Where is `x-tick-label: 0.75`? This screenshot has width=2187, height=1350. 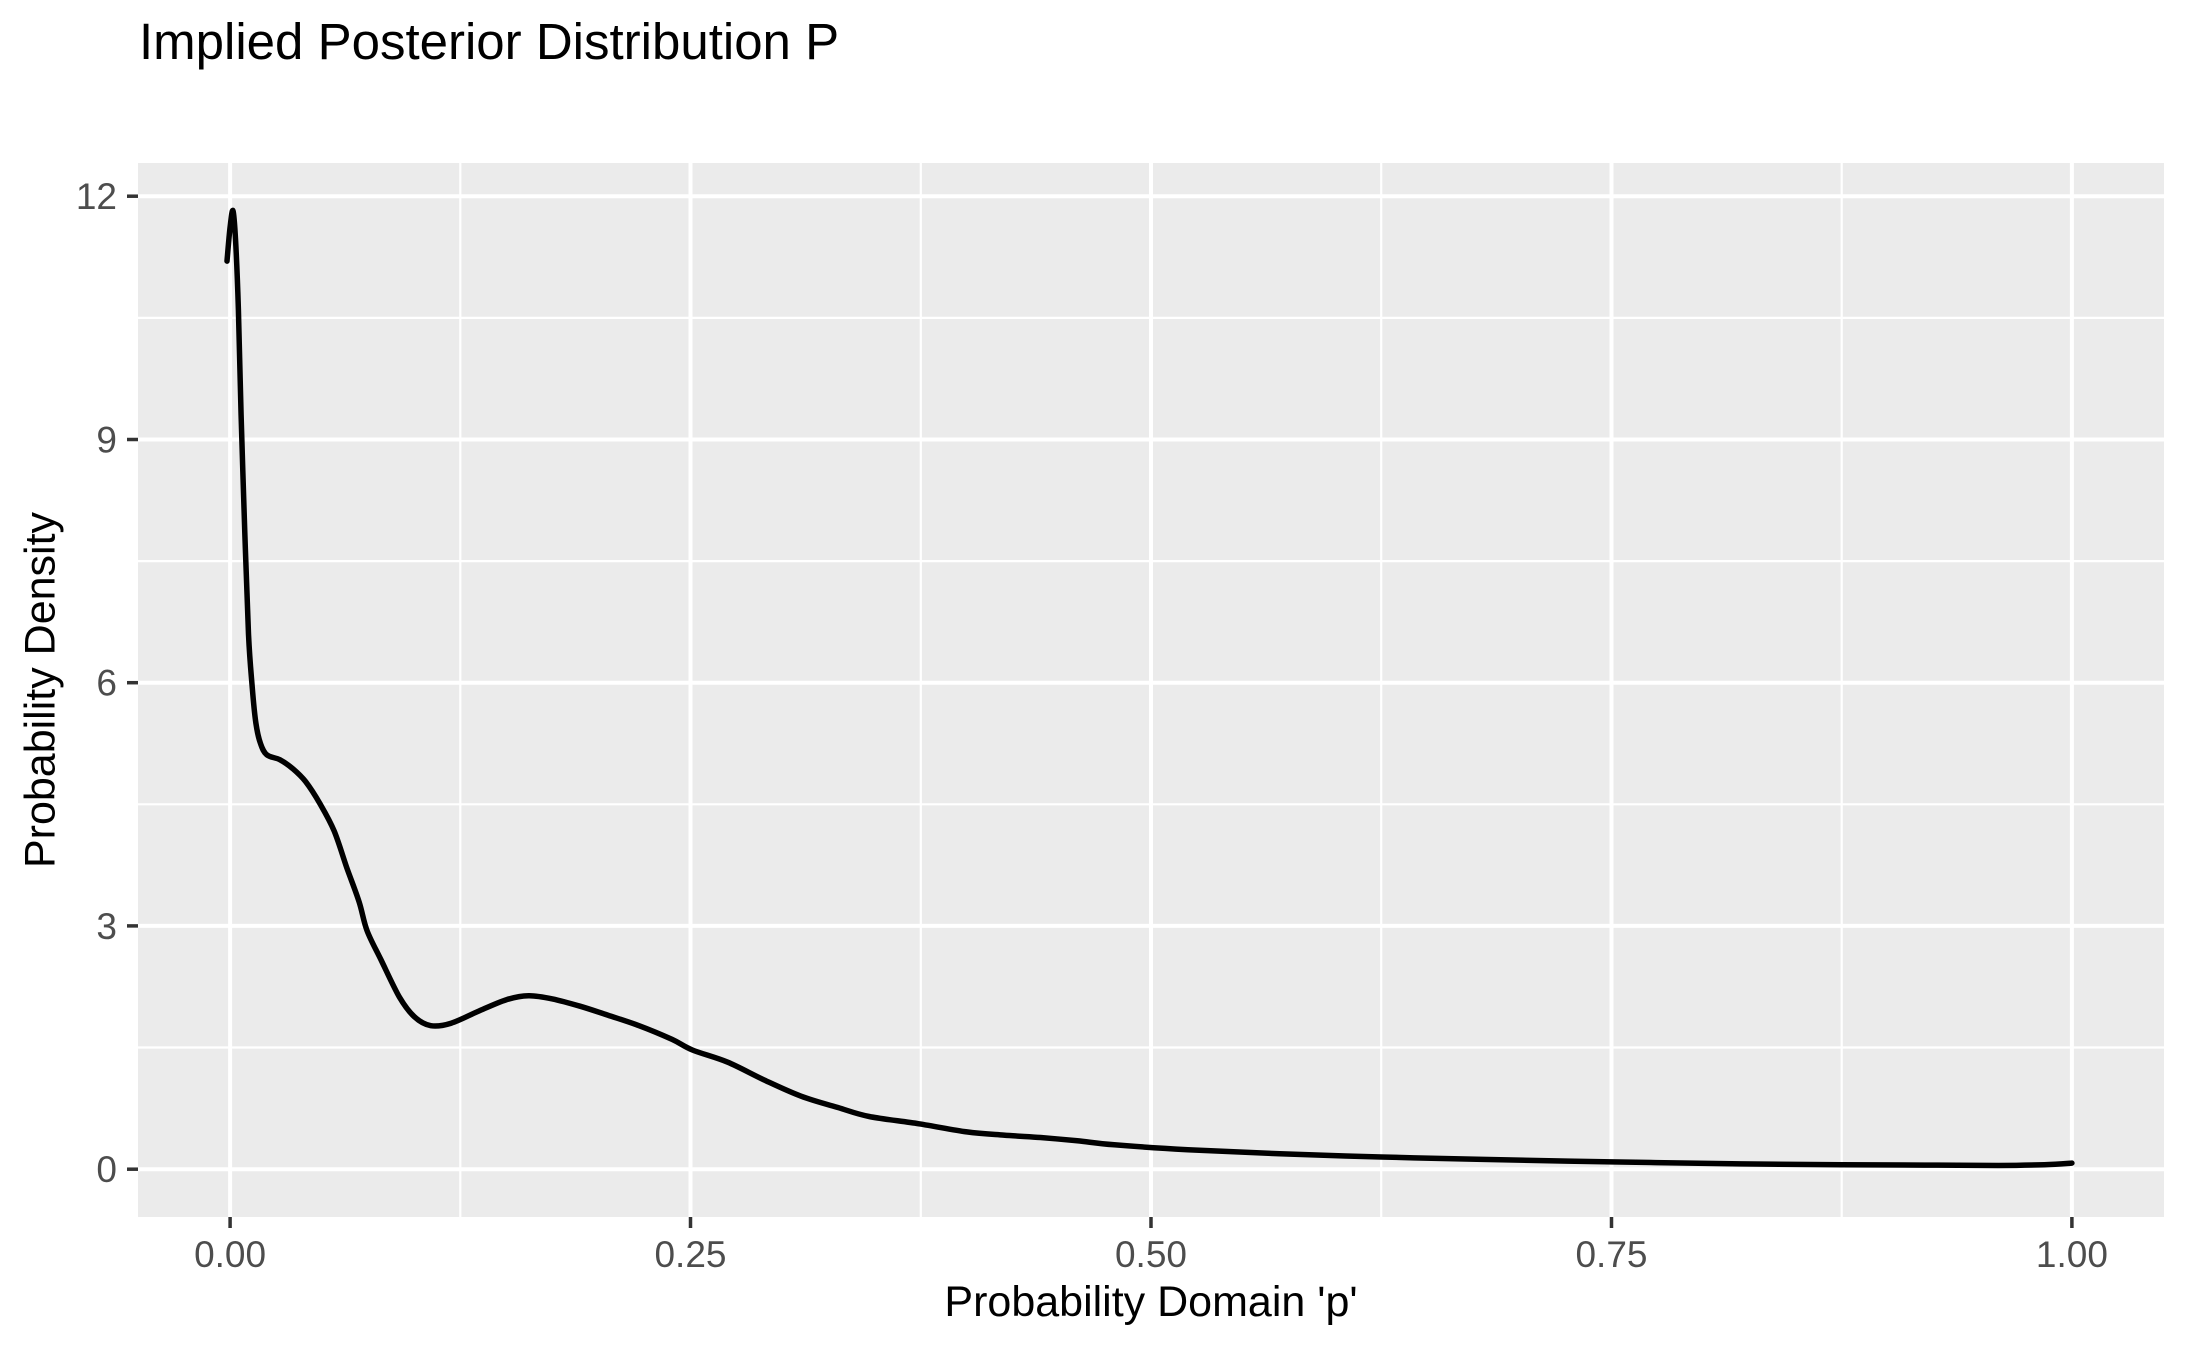
x-tick-label: 0.75 is located at coordinates (1611, 1254).